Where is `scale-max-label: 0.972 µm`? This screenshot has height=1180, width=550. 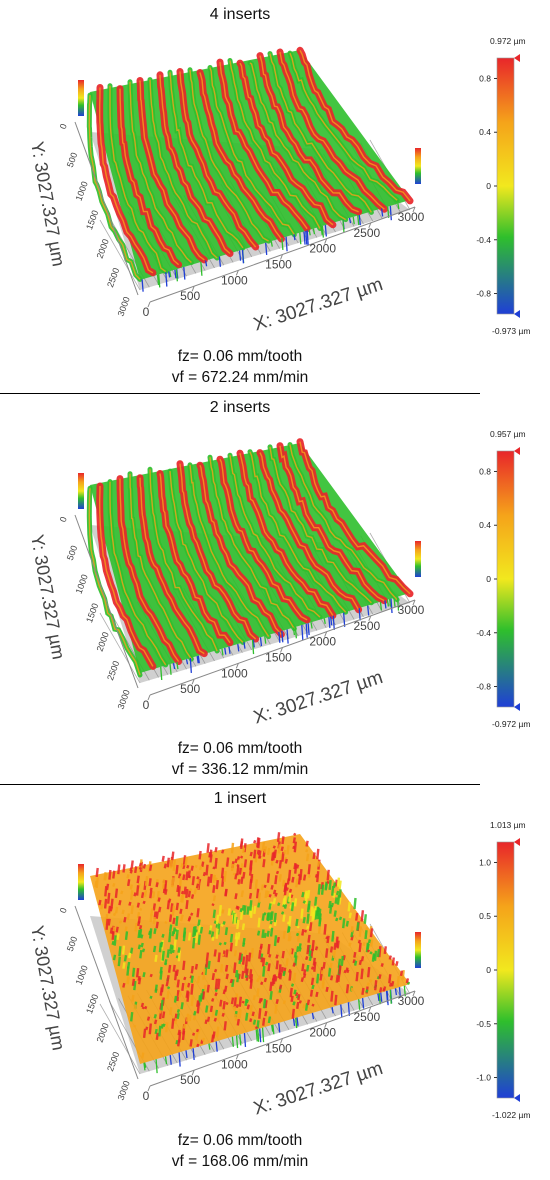 scale-max-label: 0.972 µm is located at coordinates (508, 41).